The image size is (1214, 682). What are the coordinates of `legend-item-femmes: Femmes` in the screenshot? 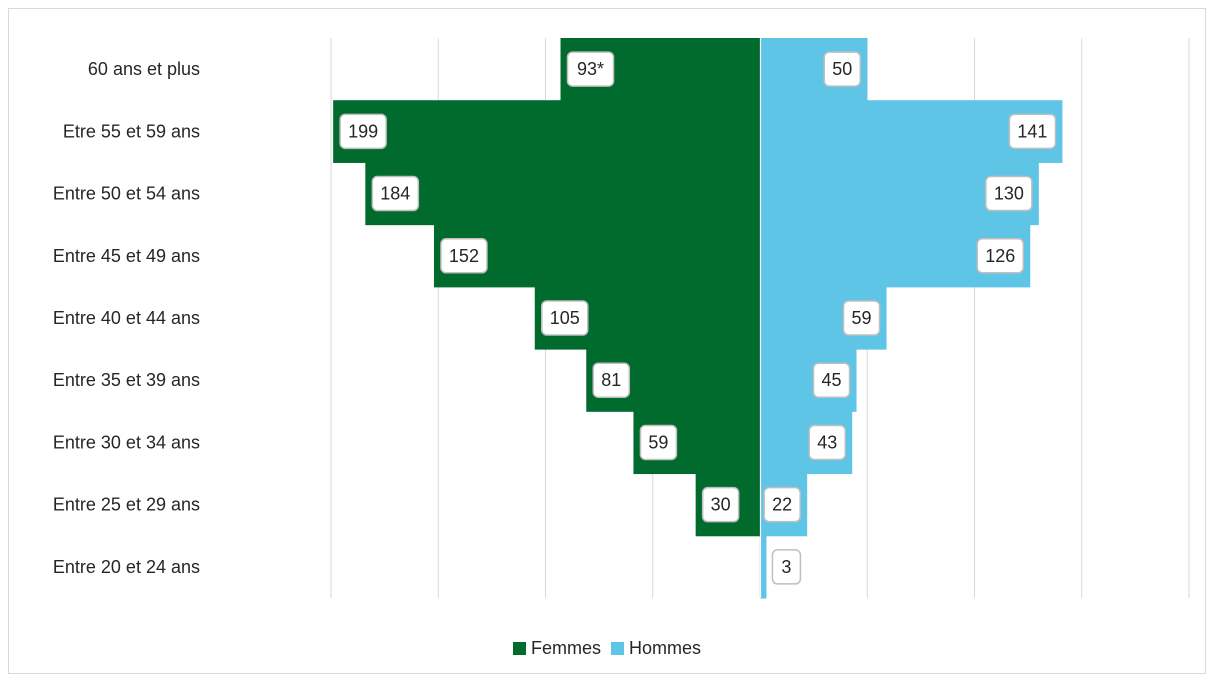 It's located at (556, 648).